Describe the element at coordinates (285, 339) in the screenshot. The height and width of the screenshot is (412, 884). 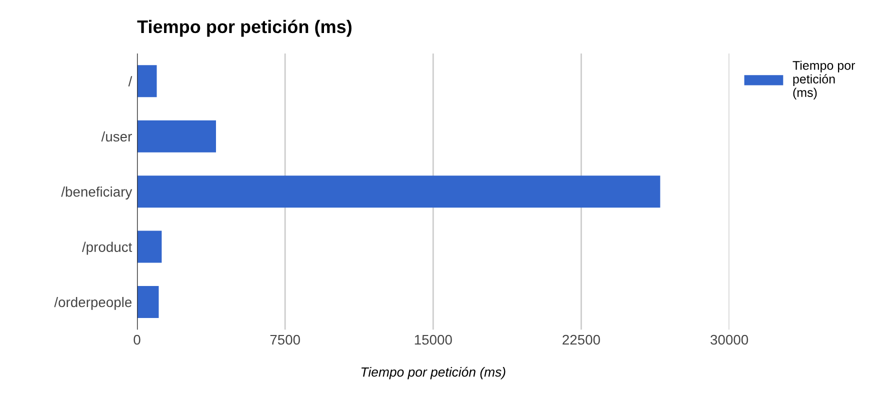
I see `x-tick-label: 7500` at that location.